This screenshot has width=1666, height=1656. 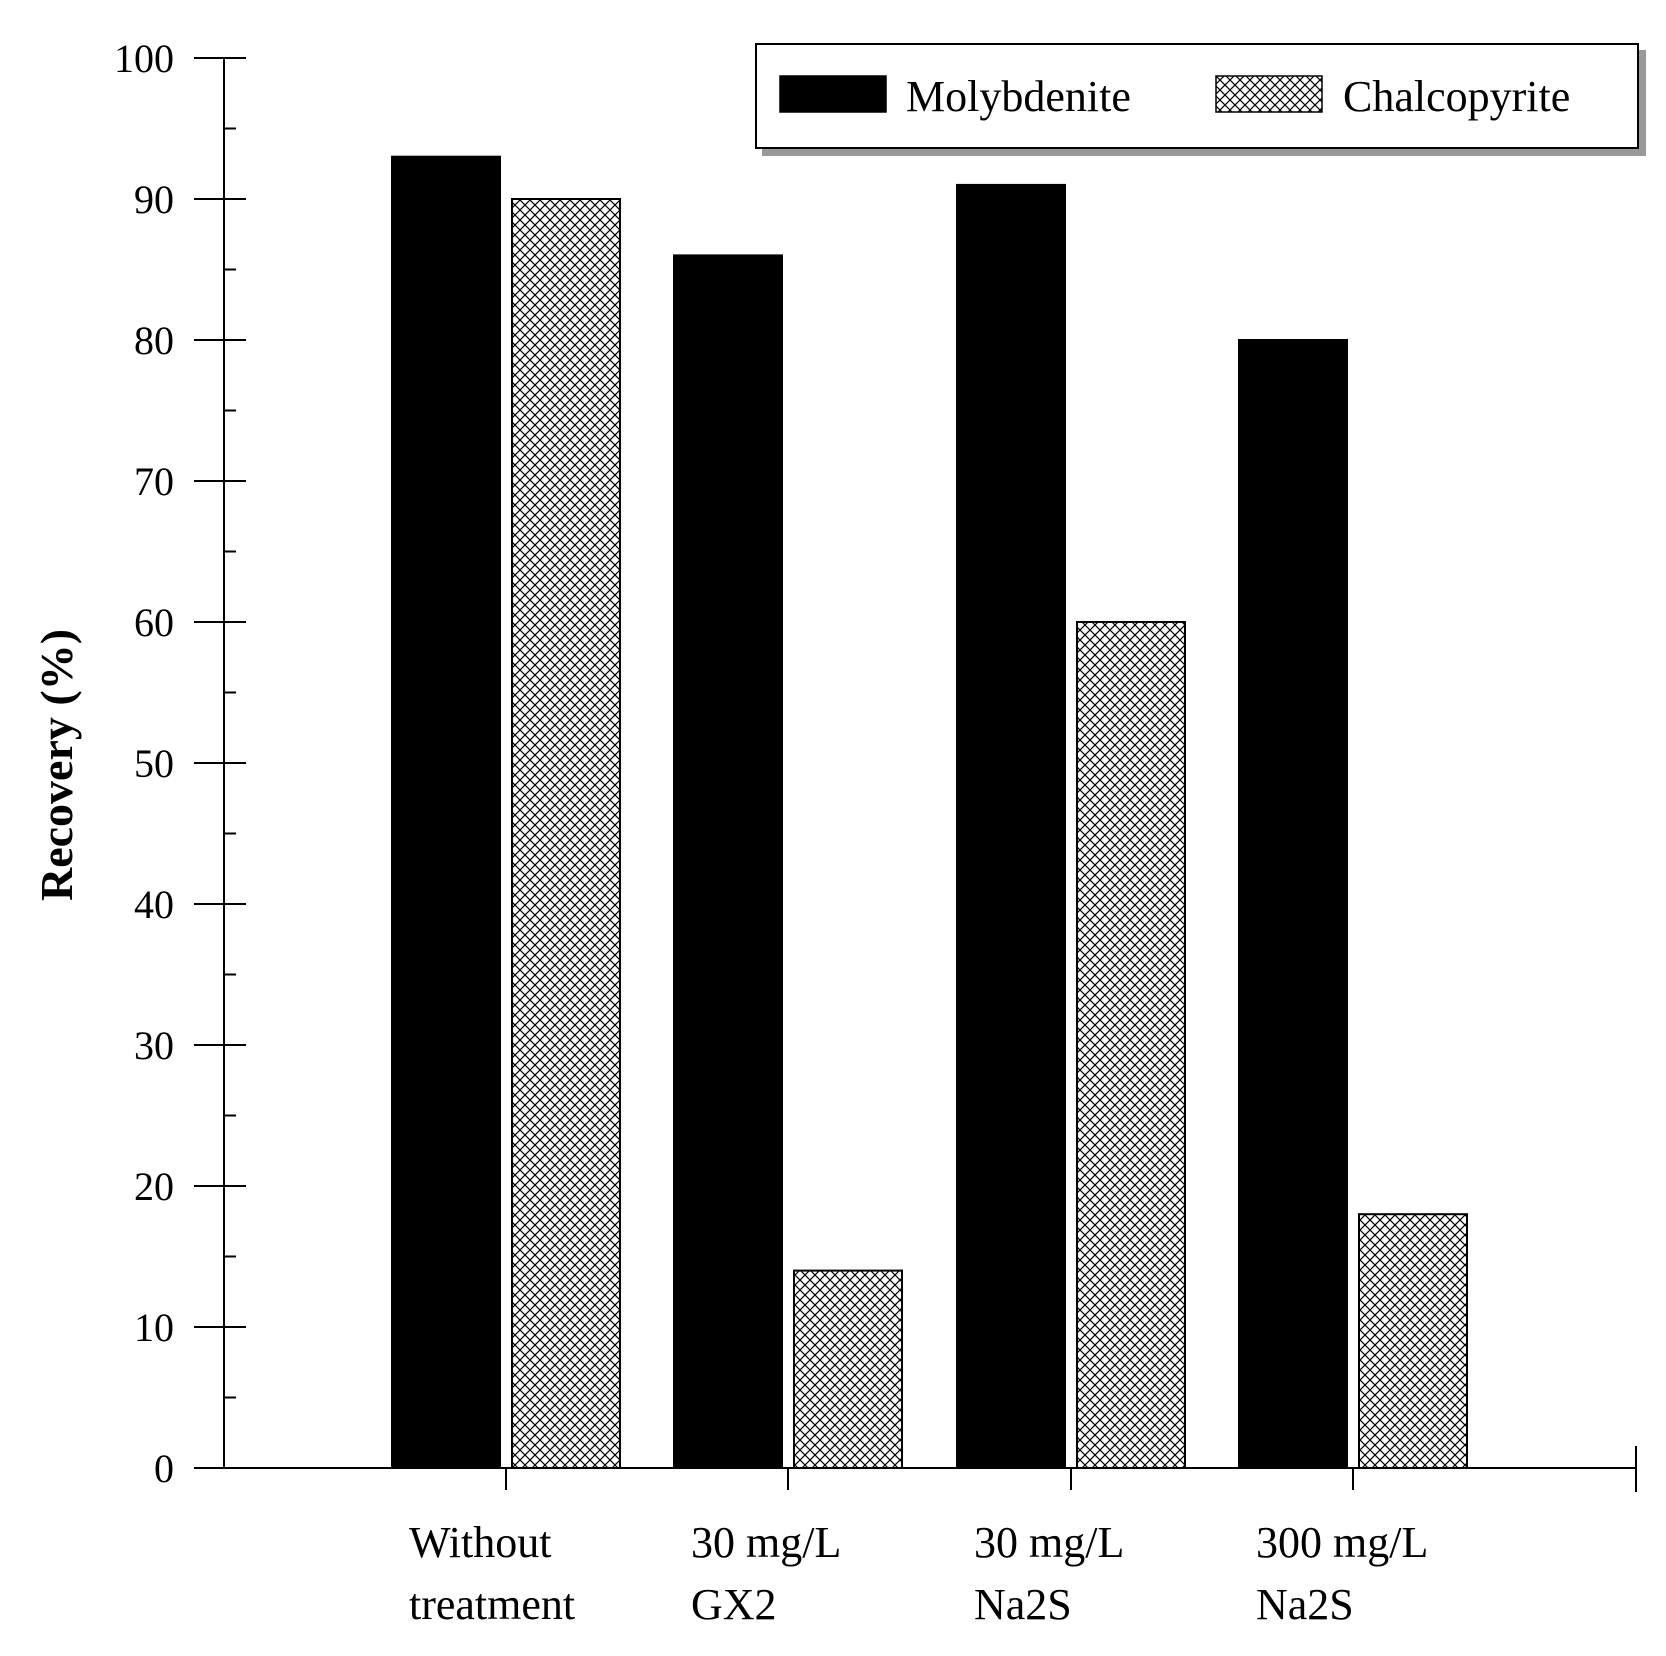 What do you see at coordinates (154, 904) in the screenshot?
I see `y-tick-label: 40` at bounding box center [154, 904].